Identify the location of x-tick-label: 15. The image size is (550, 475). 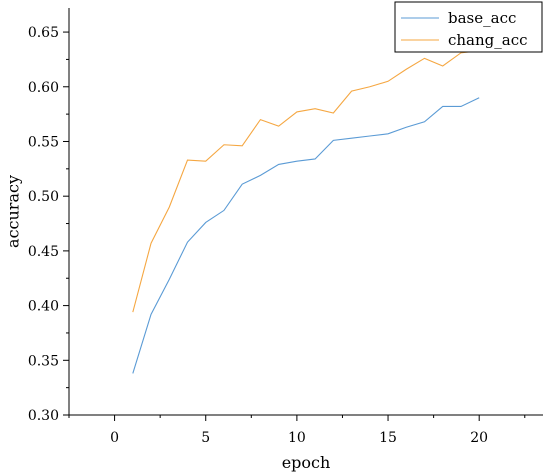
(388, 438).